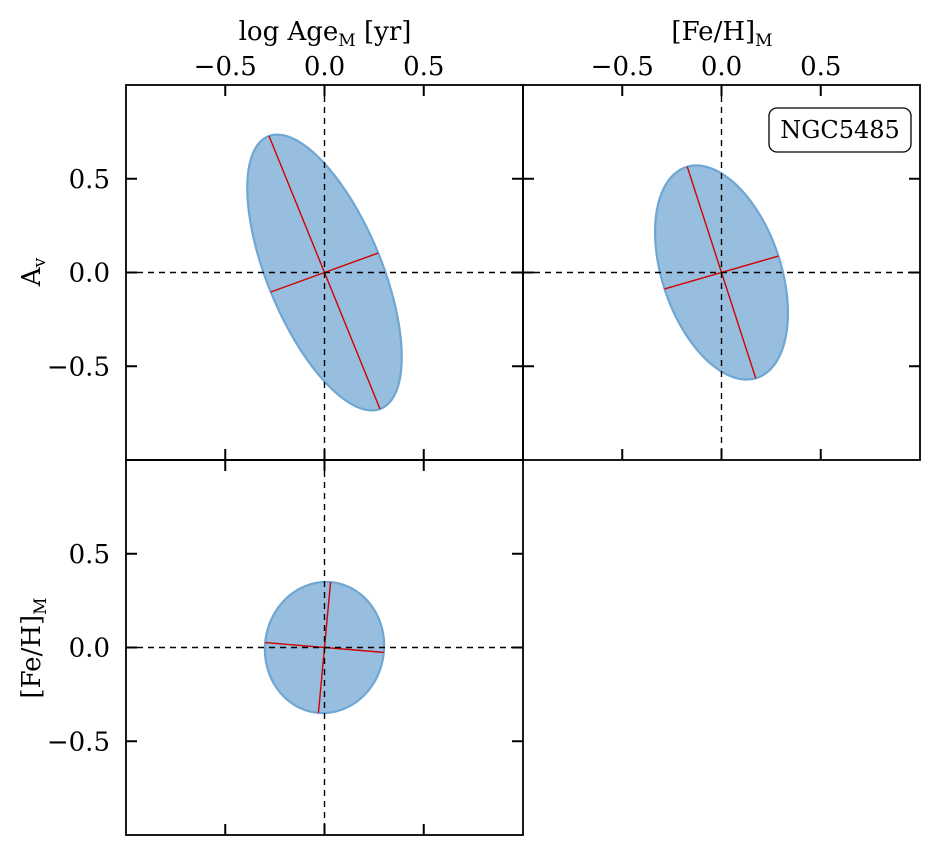 This screenshot has width=931, height=848. What do you see at coordinates (32, 657) in the screenshot?
I see `left-bottom-title-main: [Fe/H]` at bounding box center [32, 657].